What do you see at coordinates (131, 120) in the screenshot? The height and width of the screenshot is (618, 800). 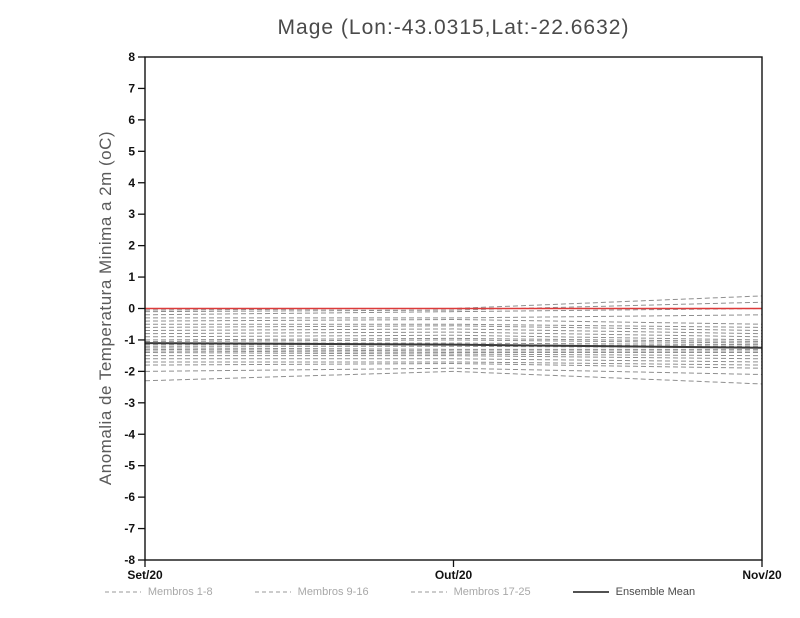 I see `y-tick-label: 6` at bounding box center [131, 120].